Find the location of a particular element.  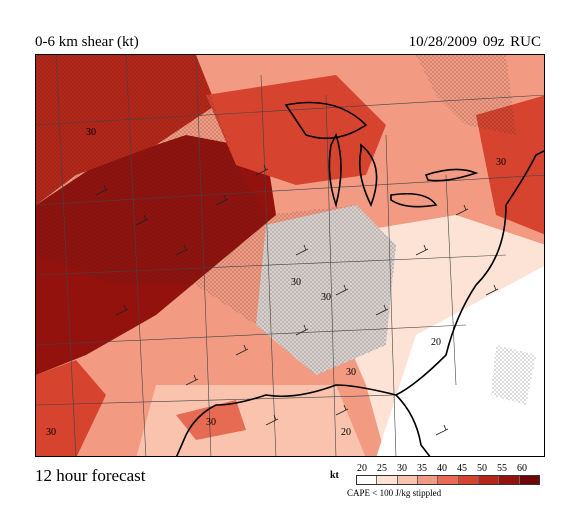

legend-label: 45 is located at coordinates (462, 468).